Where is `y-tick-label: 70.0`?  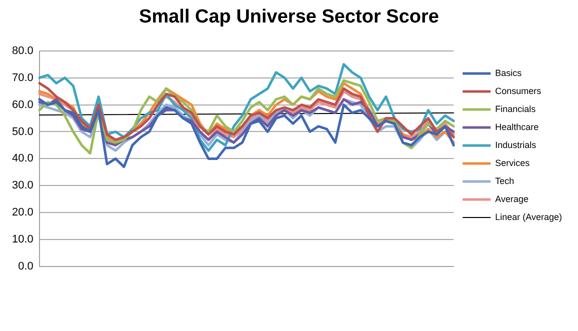 y-tick-label: 70.0 is located at coordinates (23, 78).